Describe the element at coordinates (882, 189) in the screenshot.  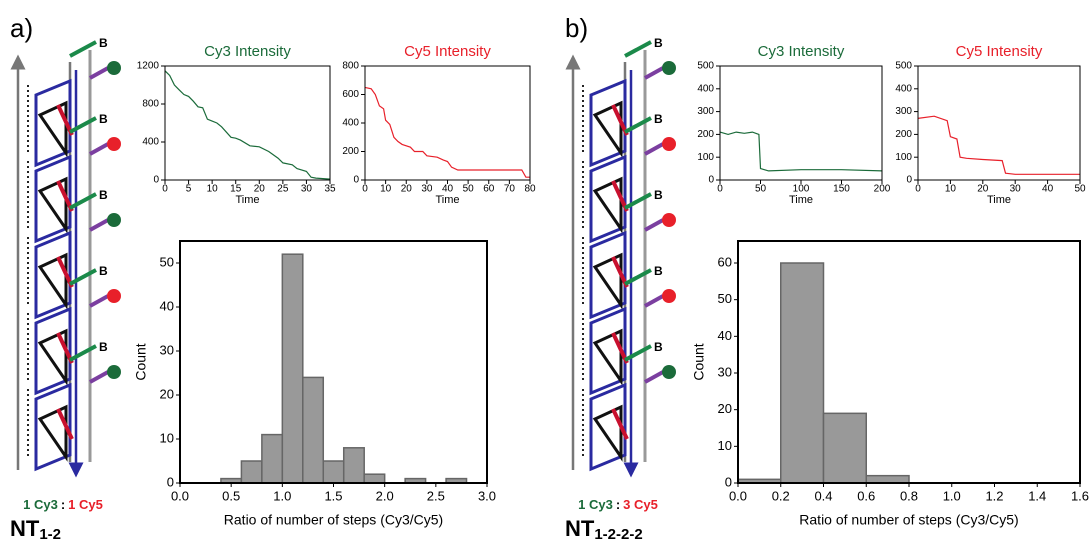
I see `x-tick-label: 200` at that location.